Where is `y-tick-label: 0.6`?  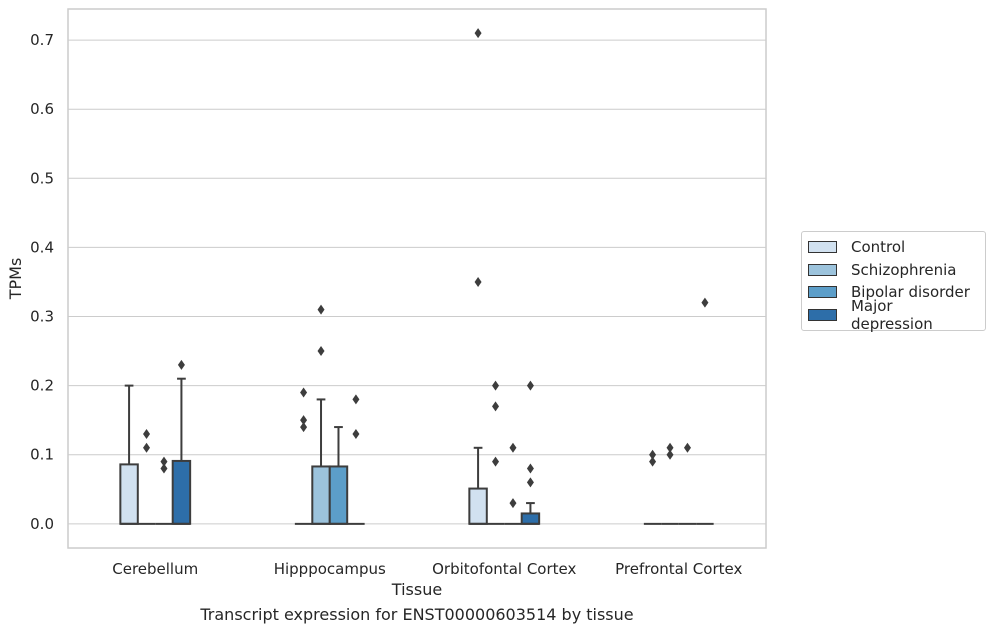 y-tick-label: 0.6 is located at coordinates (42, 109).